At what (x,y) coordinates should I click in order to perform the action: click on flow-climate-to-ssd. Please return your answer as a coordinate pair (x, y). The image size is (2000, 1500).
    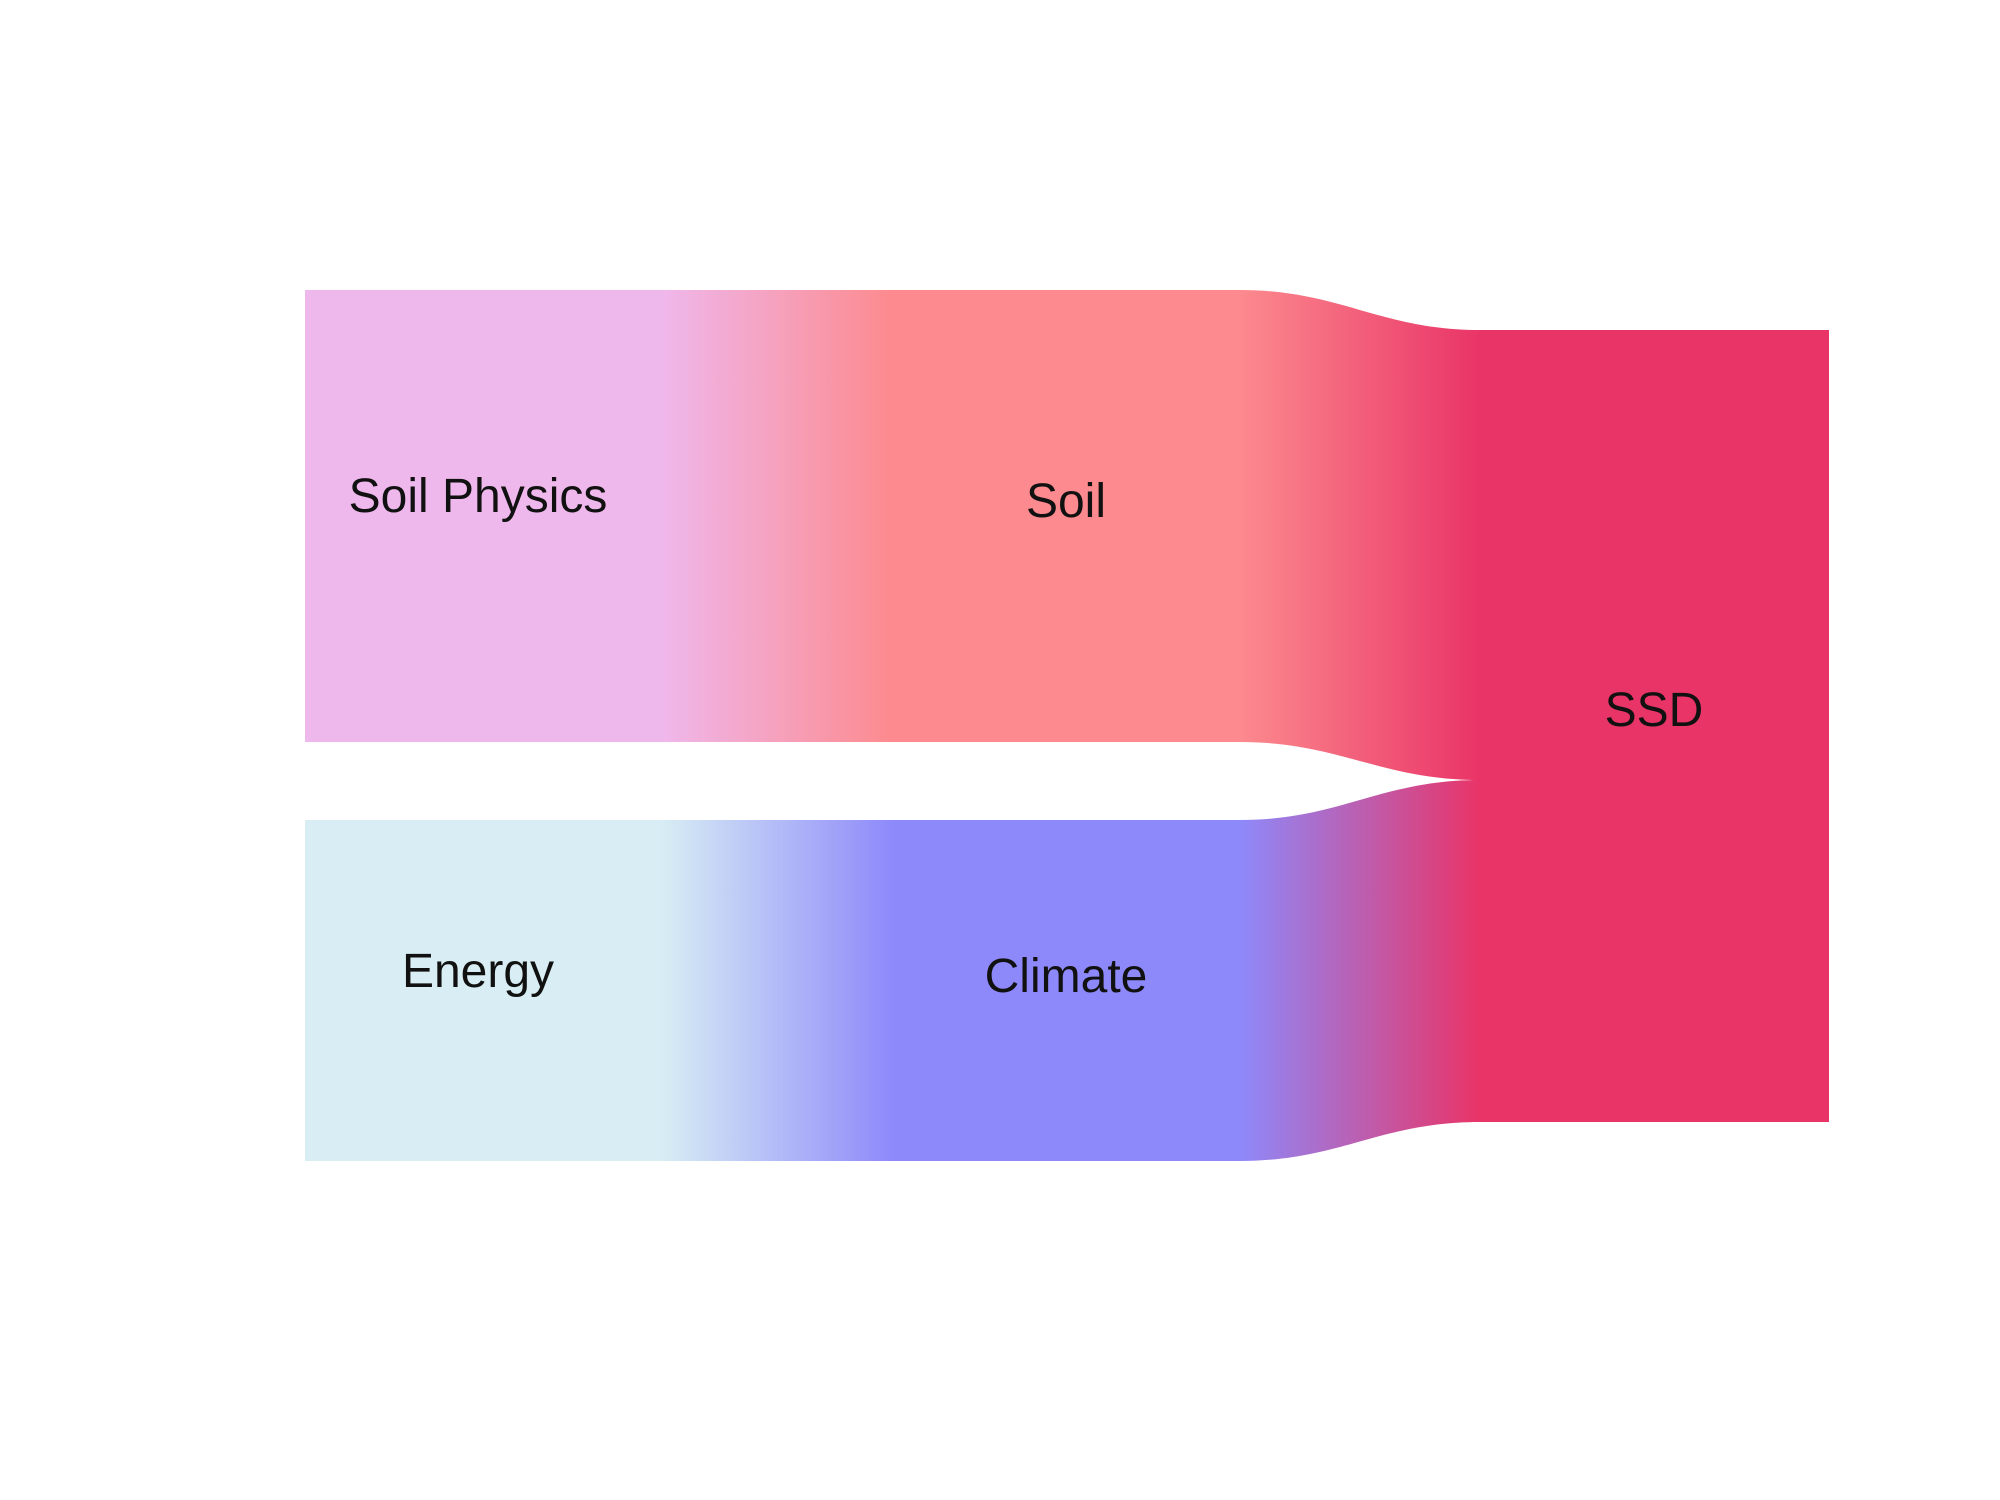
    Looking at the image, I should click on (1360, 970).